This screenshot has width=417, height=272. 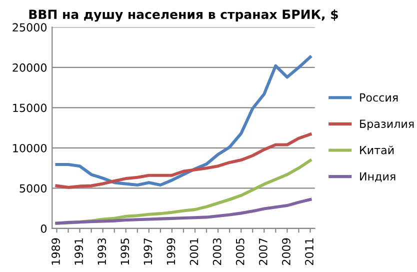 What do you see at coordinates (387, 125) in the screenshot?
I see `legend-label: Бразилия` at bounding box center [387, 125].